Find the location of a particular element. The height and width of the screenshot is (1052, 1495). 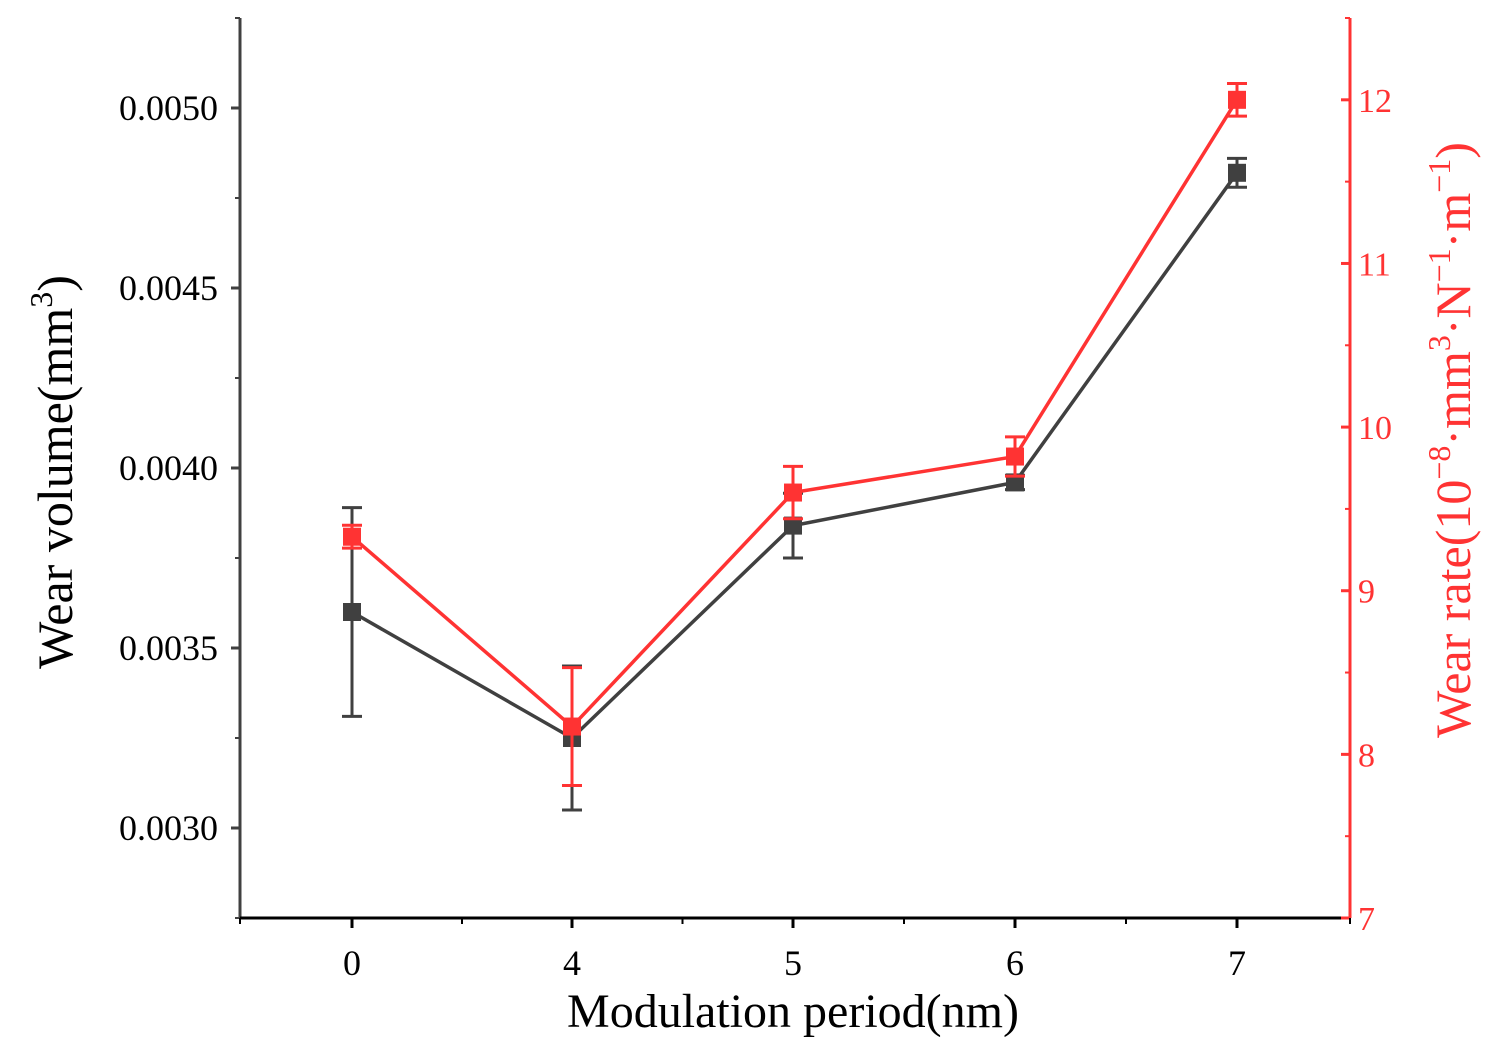

y-right-tick-label: 9 is located at coordinates (1366, 592).